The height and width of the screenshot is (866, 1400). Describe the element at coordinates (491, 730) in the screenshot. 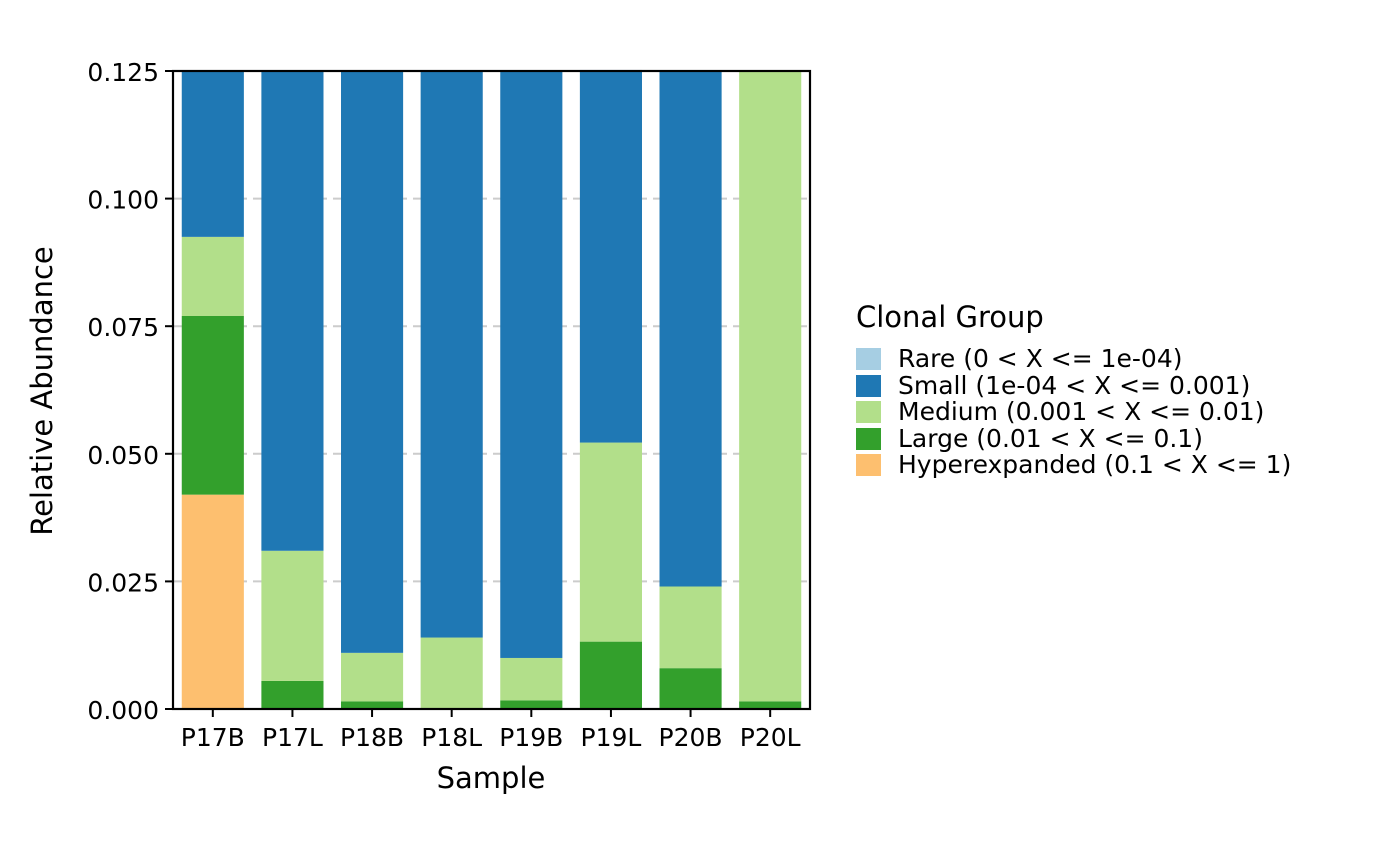

I see `x-axis: P17B P17L P18B P18L P19B P19L P20B P20L` at that location.